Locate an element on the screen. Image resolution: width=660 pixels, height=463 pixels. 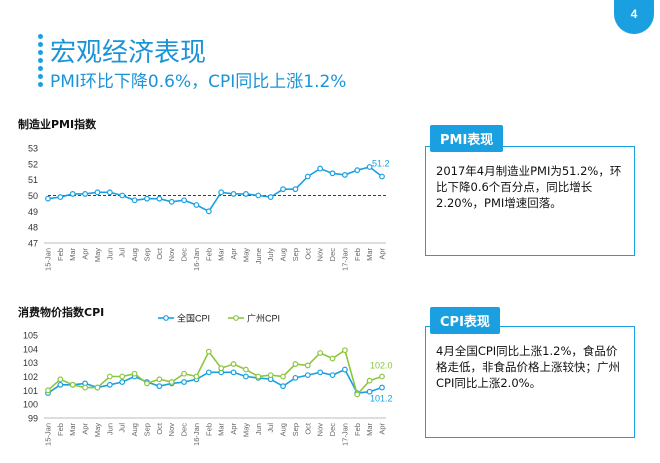
pmi-panel-heading: PMI表现 is located at coordinates (467, 138).